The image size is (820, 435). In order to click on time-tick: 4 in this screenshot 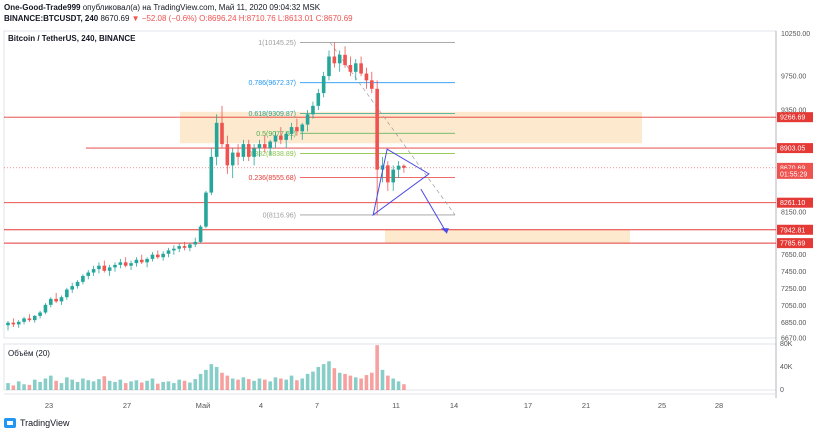, I will do `click(261, 405)`.